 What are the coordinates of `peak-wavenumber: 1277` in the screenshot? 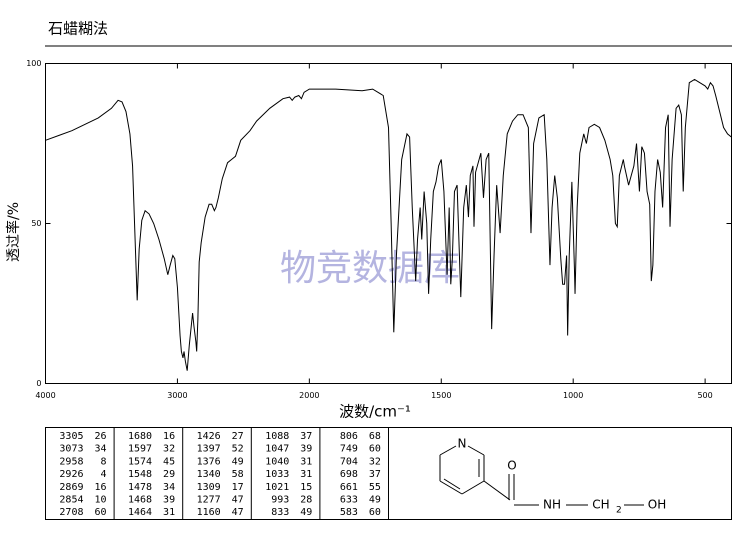 It's located at (209, 500).